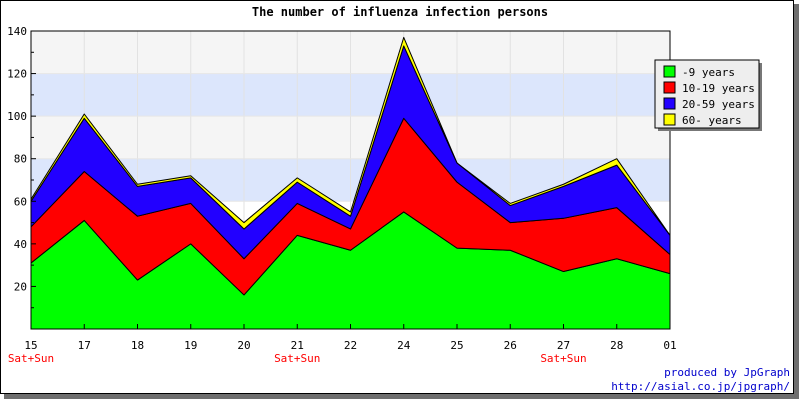 This screenshot has height=400, width=800. What do you see at coordinates (17, 116) in the screenshot?
I see `y-tick-label: 100` at bounding box center [17, 116].